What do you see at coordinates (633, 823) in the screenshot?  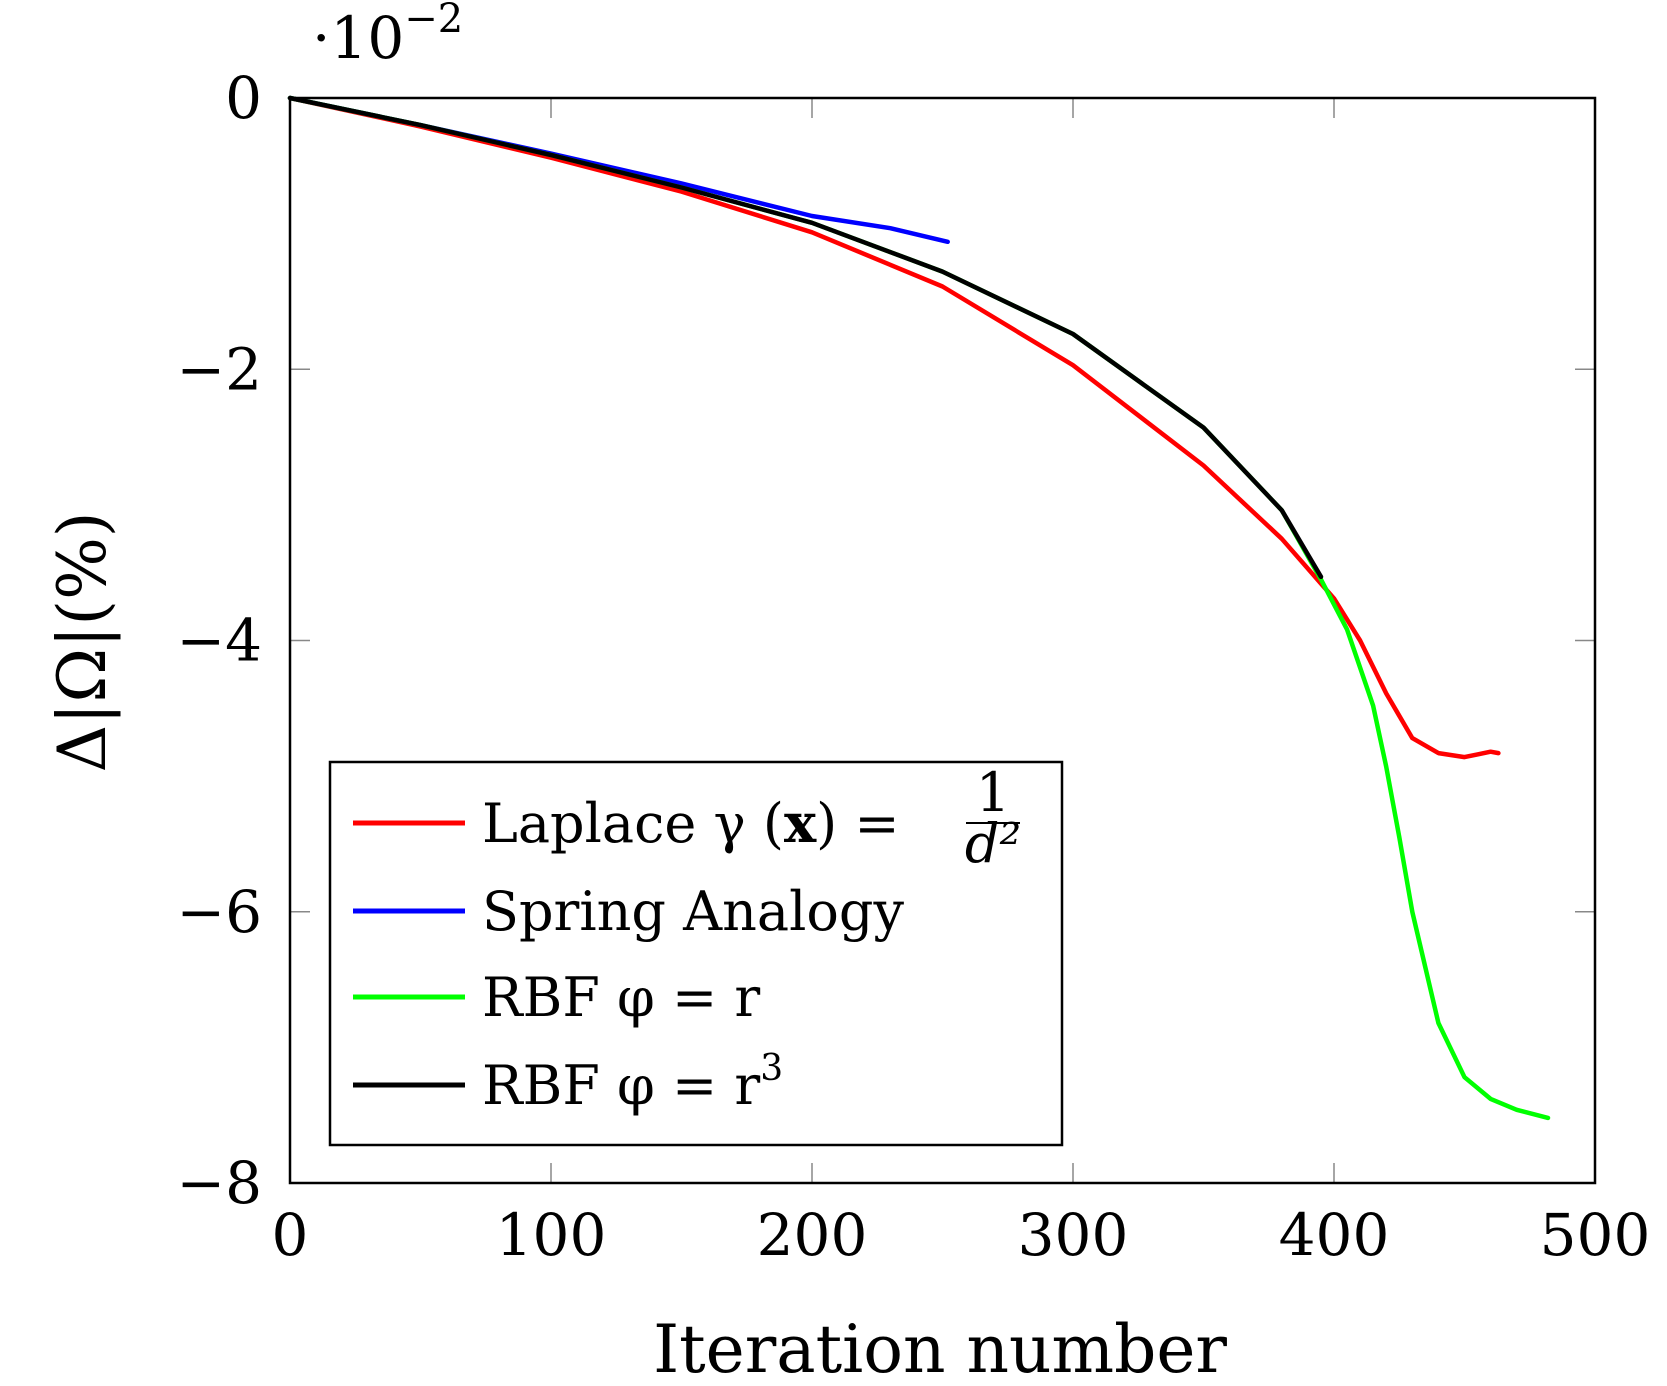 I see `legend-laplace-text: Laplace γ (` at bounding box center [633, 823].